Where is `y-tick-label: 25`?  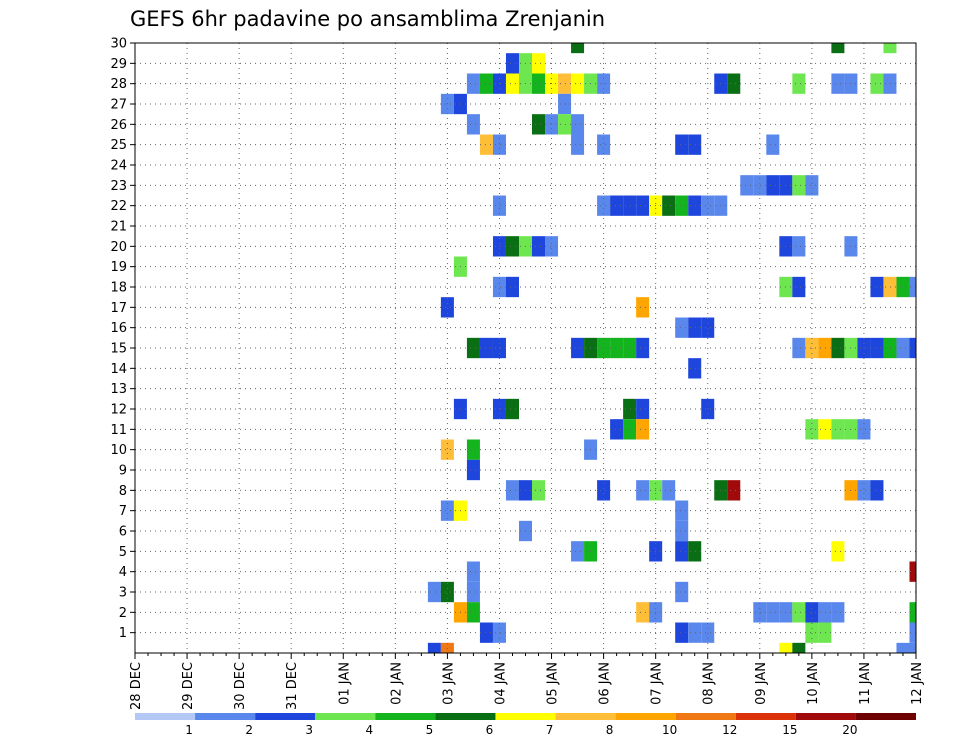
y-tick-label: 25 is located at coordinates (118, 145).